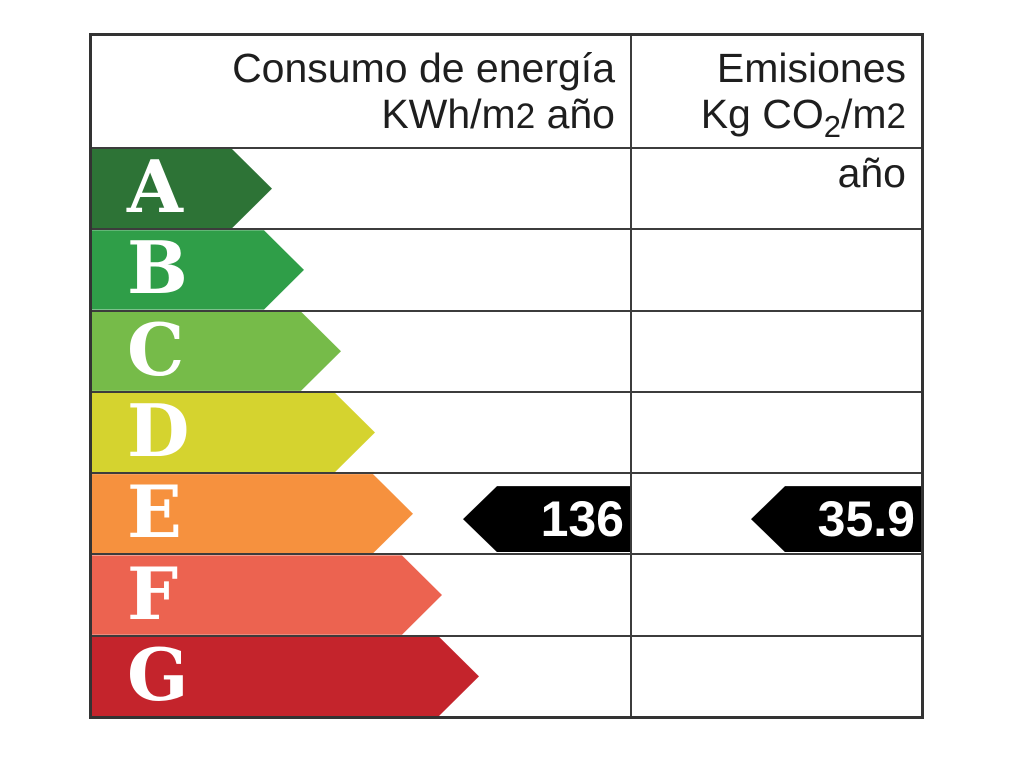 This screenshot has width=1020, height=765. I want to click on rating-row-g: G, so click(506, 676).